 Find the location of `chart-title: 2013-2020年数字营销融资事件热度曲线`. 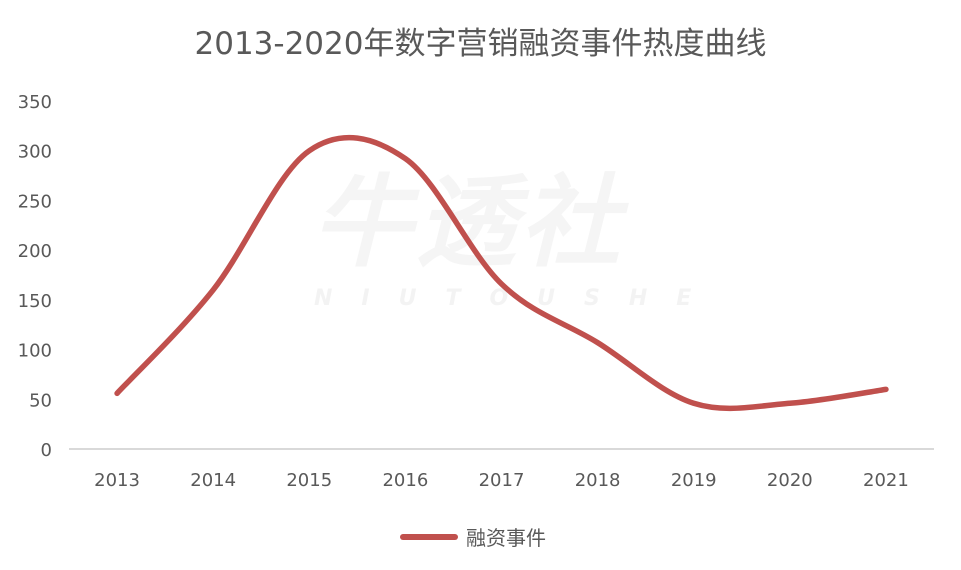

chart-title: 2013-2020年数字营销融资事件热度曲线 is located at coordinates (480, 44).